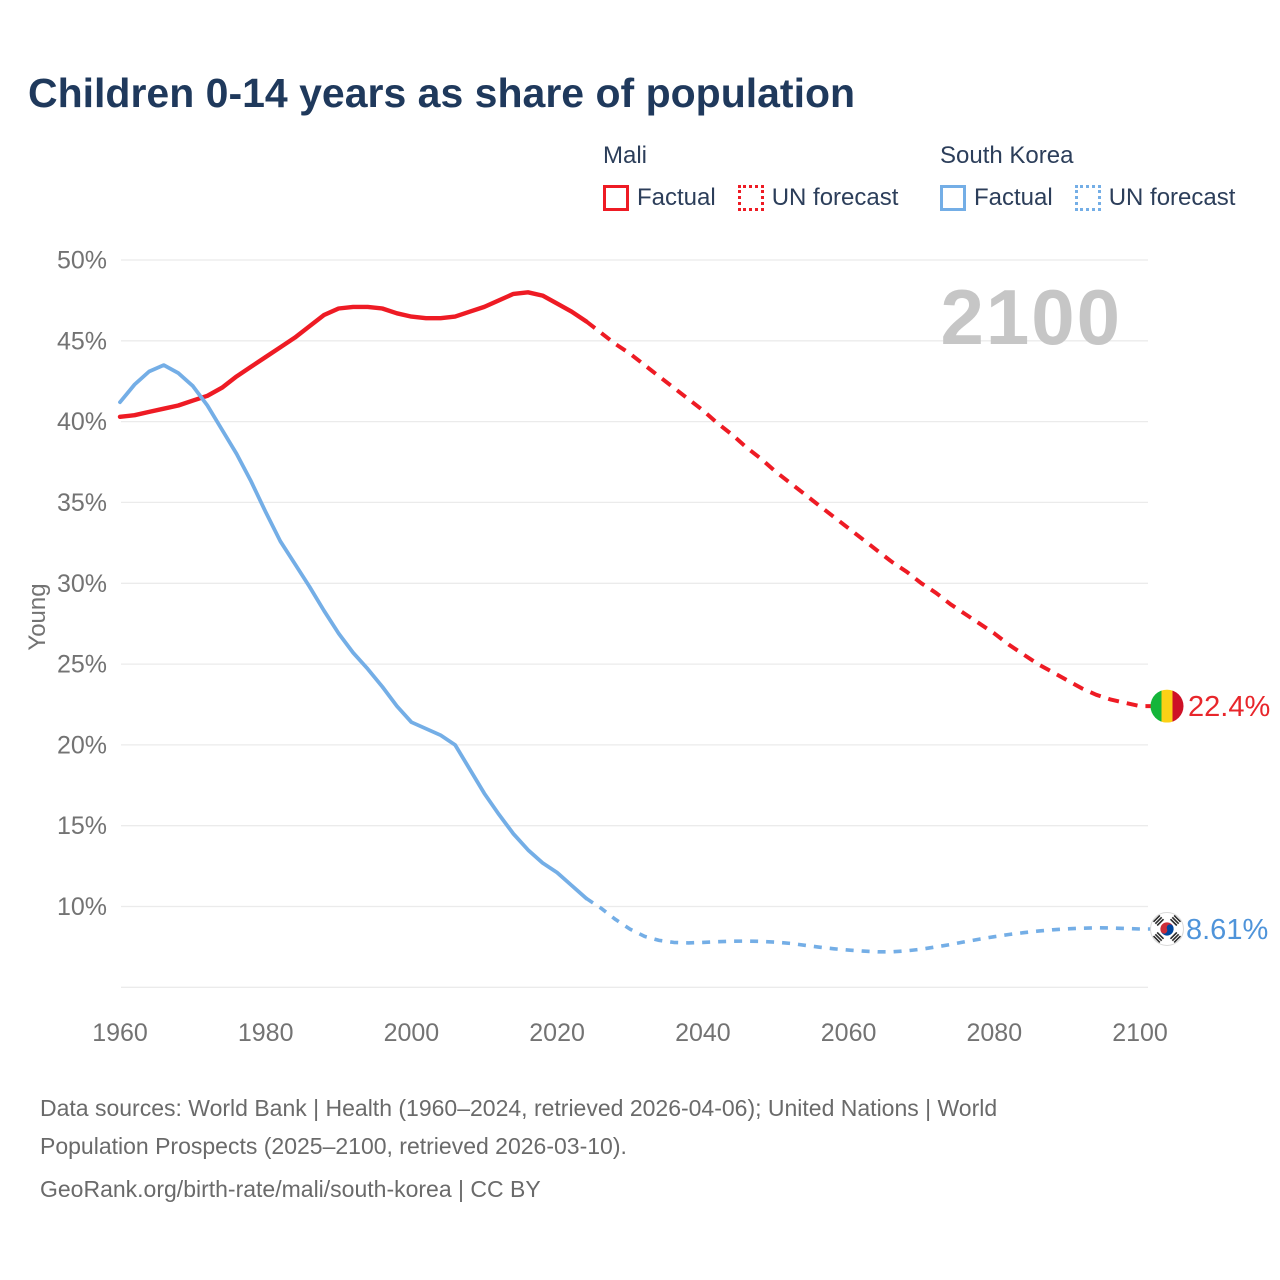 Image resolution: width=1280 pixels, height=1280 pixels. I want to click on mali-flag-icon, so click(1167, 706).